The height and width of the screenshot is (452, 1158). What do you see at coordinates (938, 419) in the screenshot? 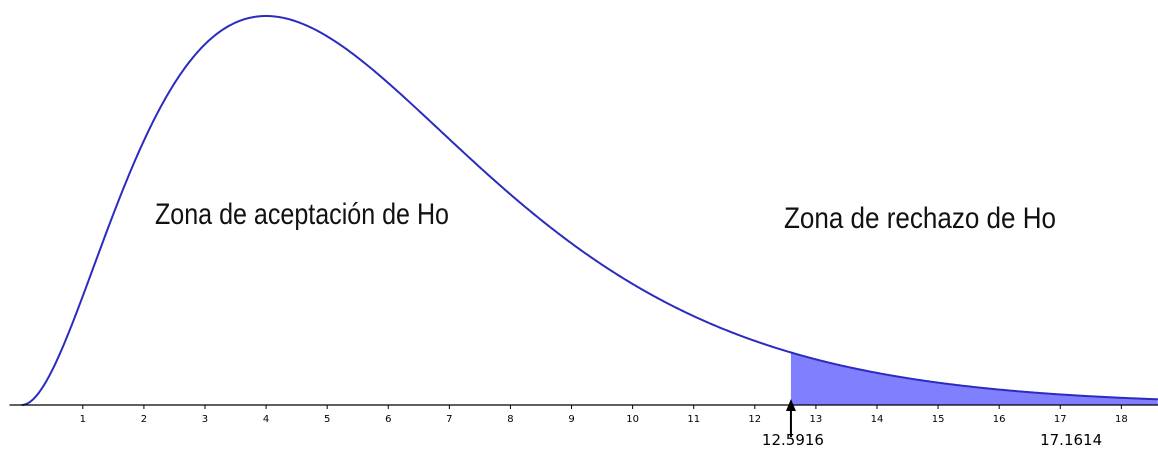
I see `x-tick-label: 15` at bounding box center [938, 419].